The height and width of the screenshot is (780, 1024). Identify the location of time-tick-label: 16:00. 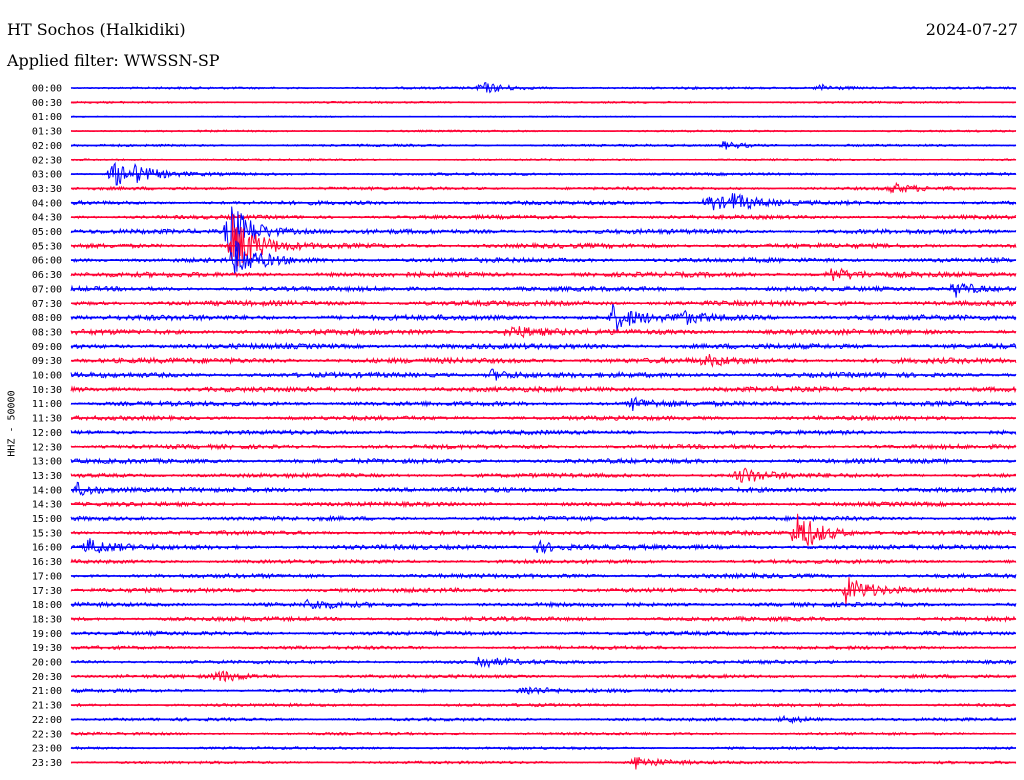
(47, 548).